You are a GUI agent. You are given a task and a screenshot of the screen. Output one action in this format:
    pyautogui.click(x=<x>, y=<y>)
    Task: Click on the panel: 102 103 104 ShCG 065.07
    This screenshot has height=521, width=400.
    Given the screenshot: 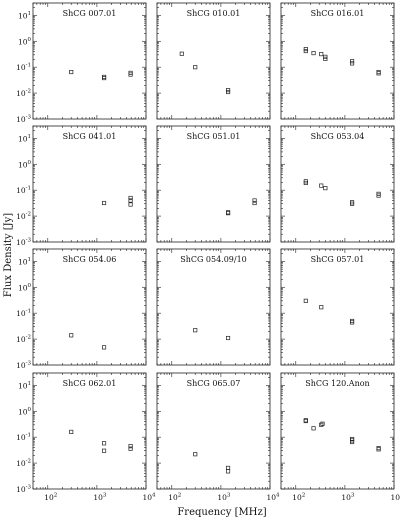 What is the action you would take?
    pyautogui.click(x=218, y=437)
    